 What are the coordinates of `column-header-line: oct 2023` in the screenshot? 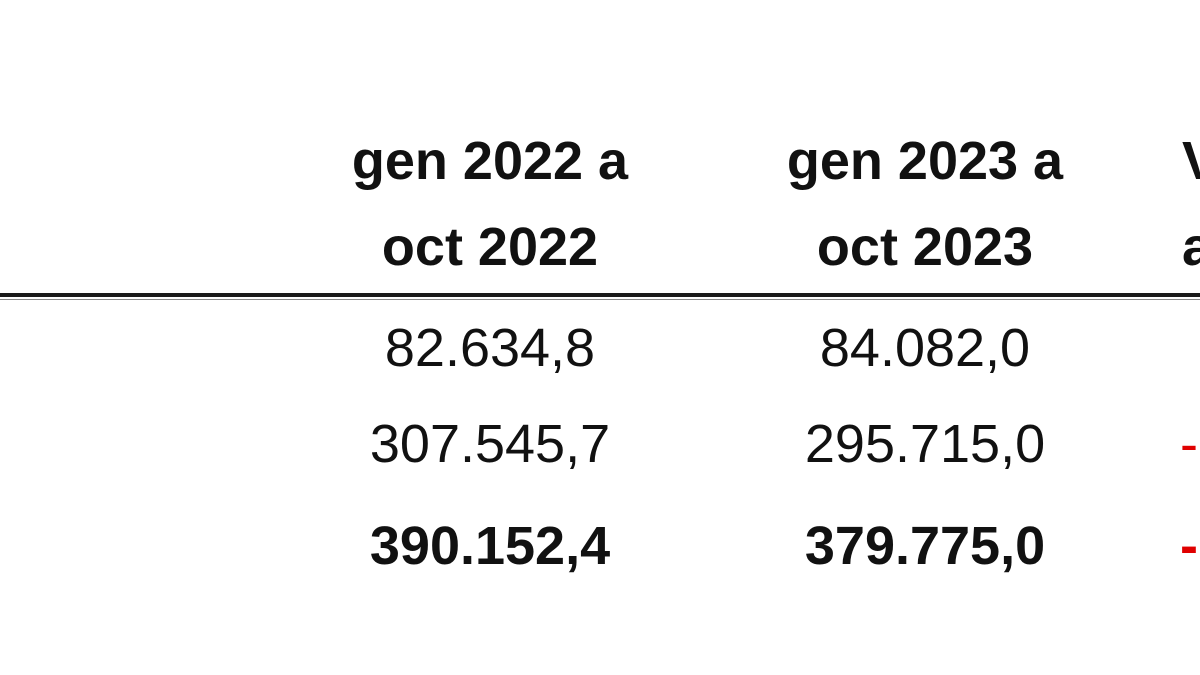 It's located at (925, 247).